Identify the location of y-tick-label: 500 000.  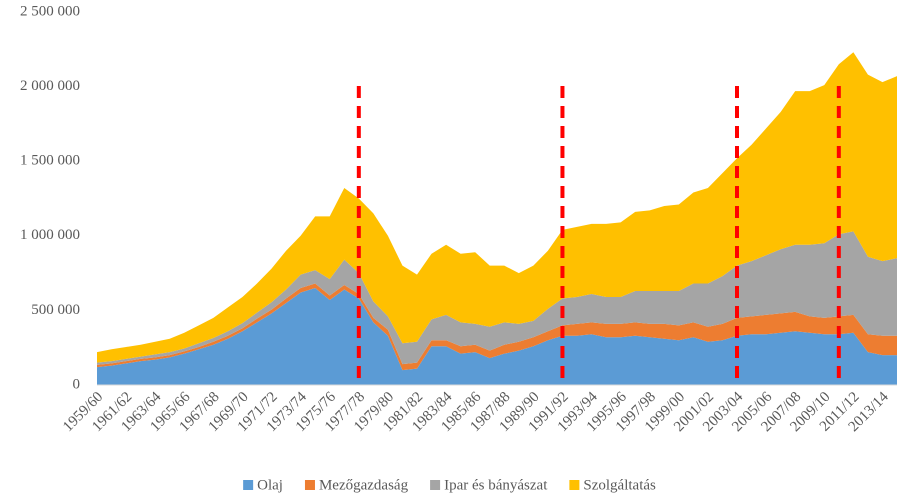
(55, 310).